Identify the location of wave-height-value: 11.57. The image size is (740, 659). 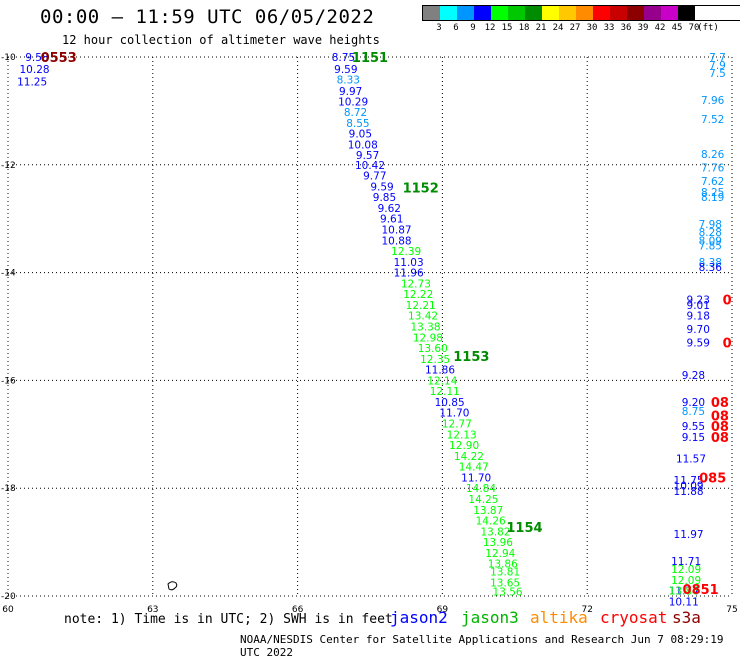
(691, 460).